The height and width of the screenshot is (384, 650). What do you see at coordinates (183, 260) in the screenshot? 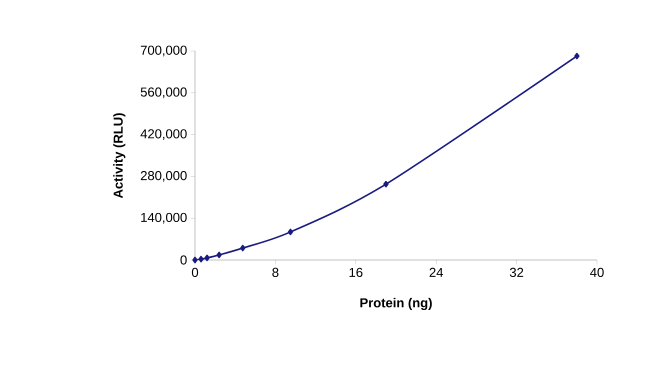
I see `y-tick-label: 0` at bounding box center [183, 260].